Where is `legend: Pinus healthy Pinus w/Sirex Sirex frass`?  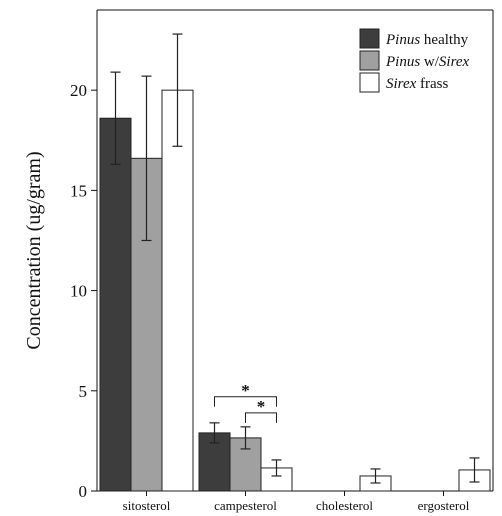
legend: Pinus healthy Pinus w/Sirex Sirex frass is located at coordinates (414, 60).